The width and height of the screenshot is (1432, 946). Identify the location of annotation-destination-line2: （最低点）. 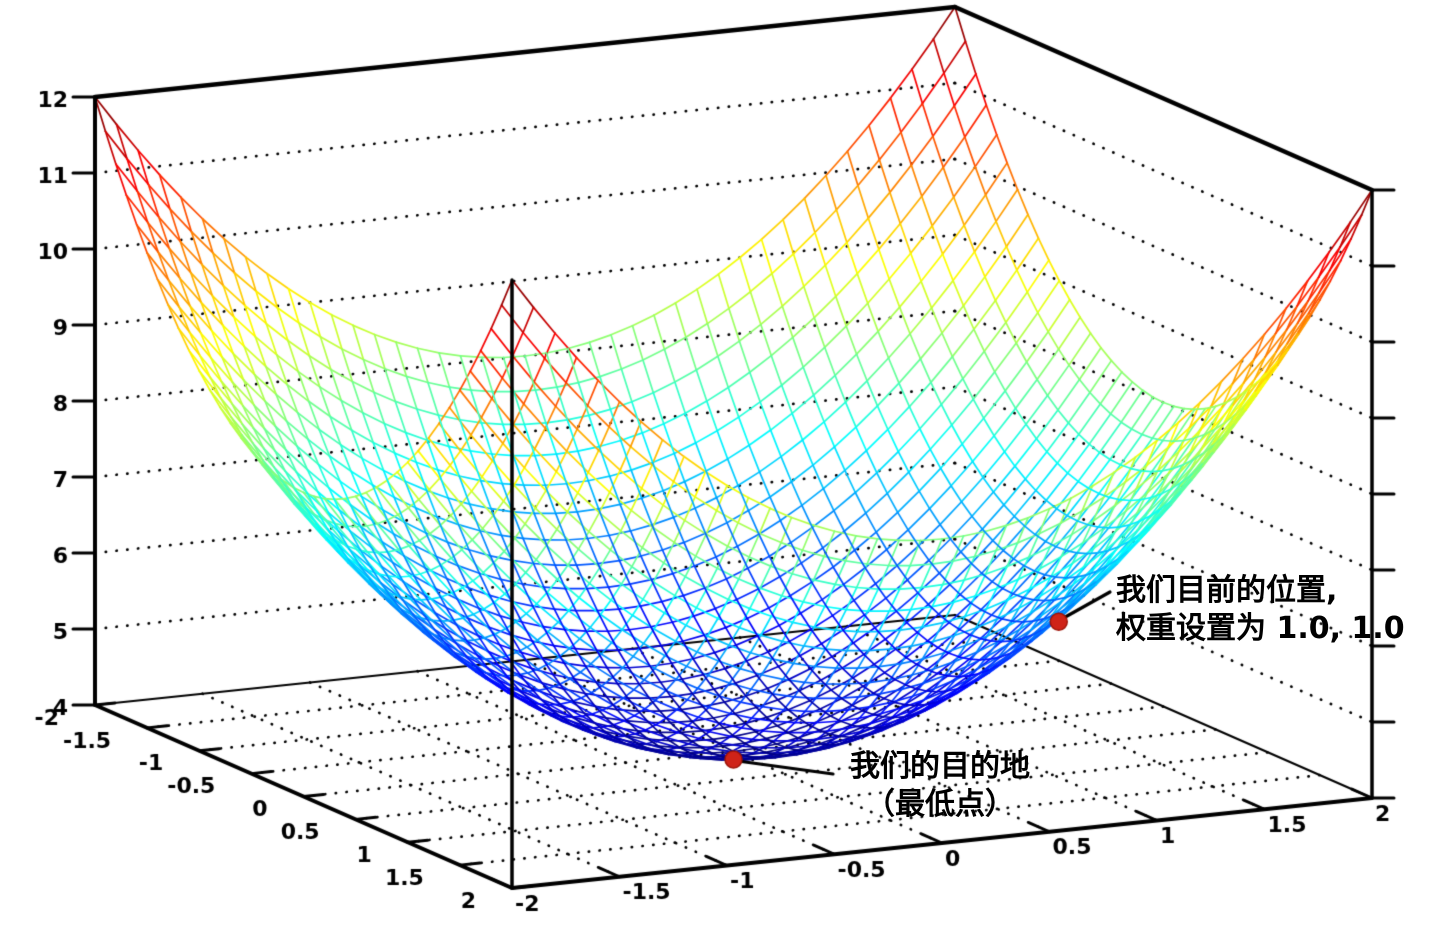
(940, 804).